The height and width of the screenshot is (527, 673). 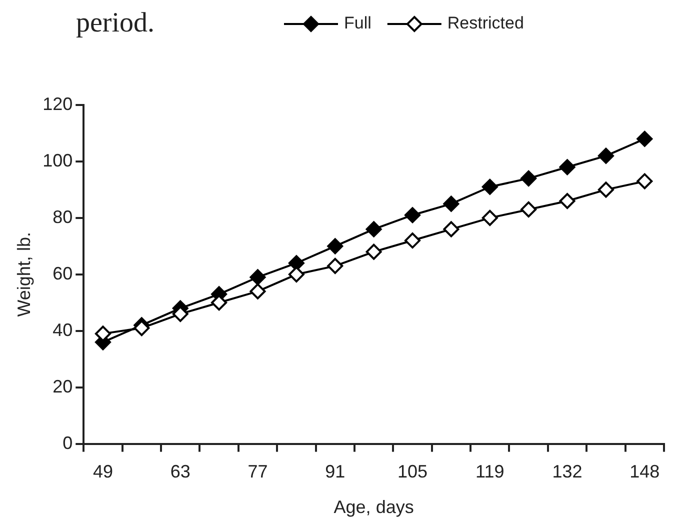 What do you see at coordinates (62, 330) in the screenshot?
I see `y-tick-label: 40` at bounding box center [62, 330].